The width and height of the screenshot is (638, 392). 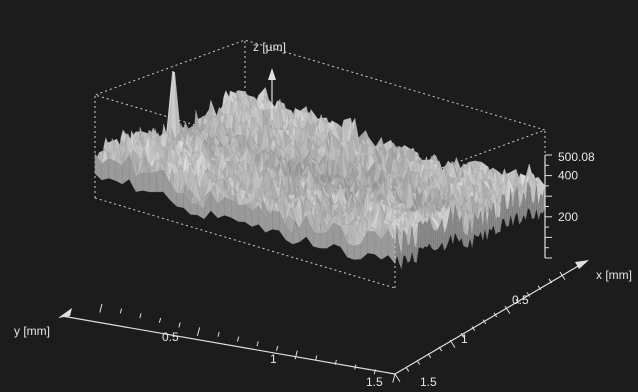 I want to click on x-tick-label: 1, so click(x=464, y=339).